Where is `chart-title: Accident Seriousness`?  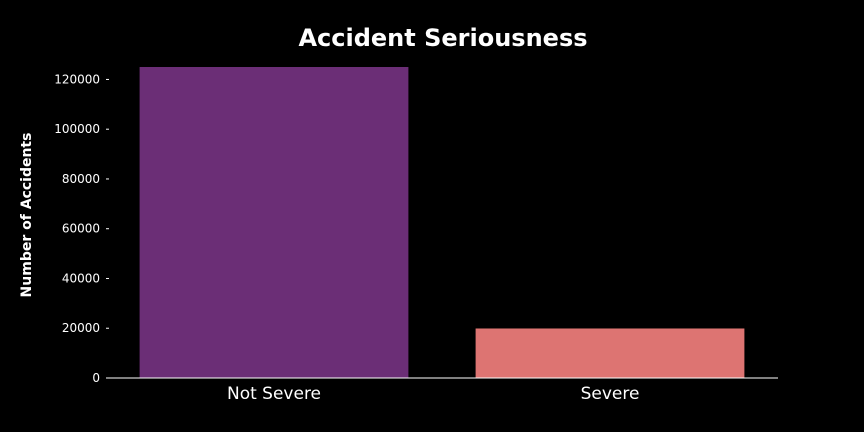 chart-title: Accident Seriousness is located at coordinates (442, 38).